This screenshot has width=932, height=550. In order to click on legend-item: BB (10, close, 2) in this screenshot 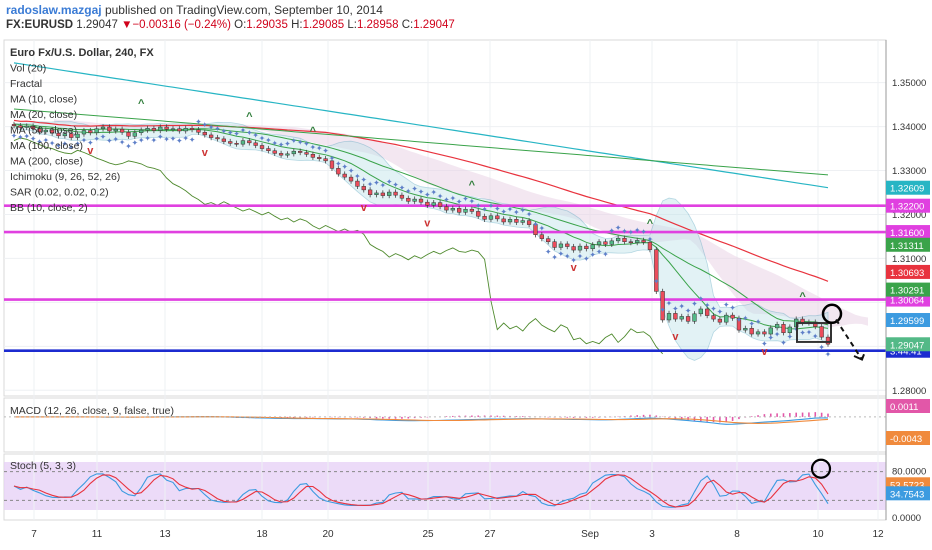, I will do `click(49, 208)`.